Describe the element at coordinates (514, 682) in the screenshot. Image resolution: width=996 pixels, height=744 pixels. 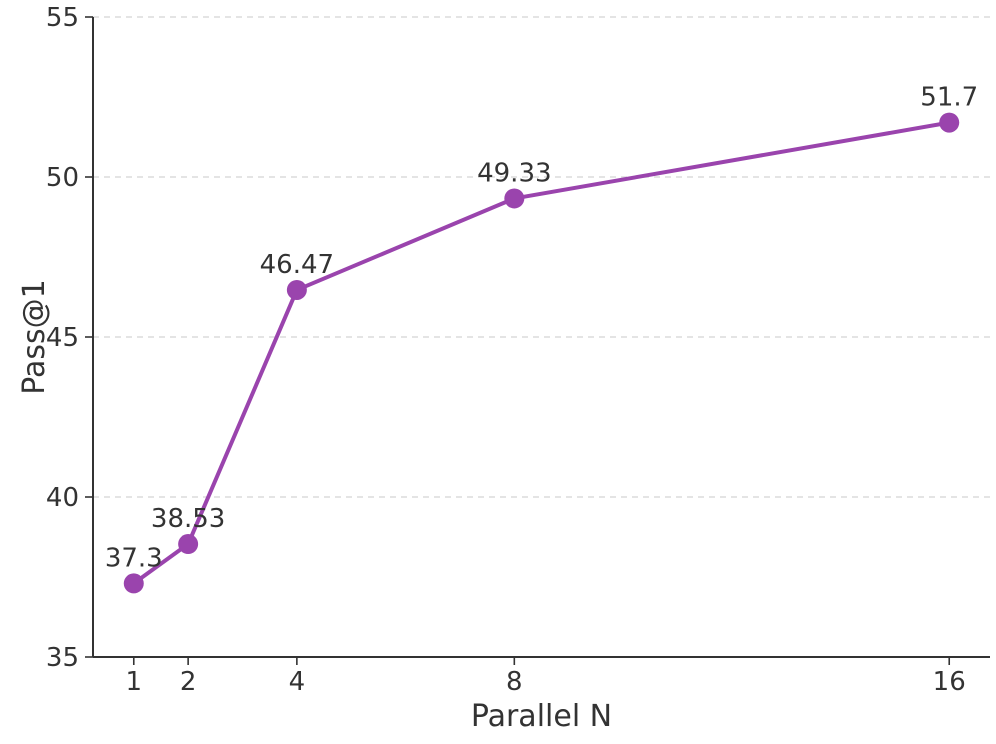
I see `x-tick-label: 8` at that location.